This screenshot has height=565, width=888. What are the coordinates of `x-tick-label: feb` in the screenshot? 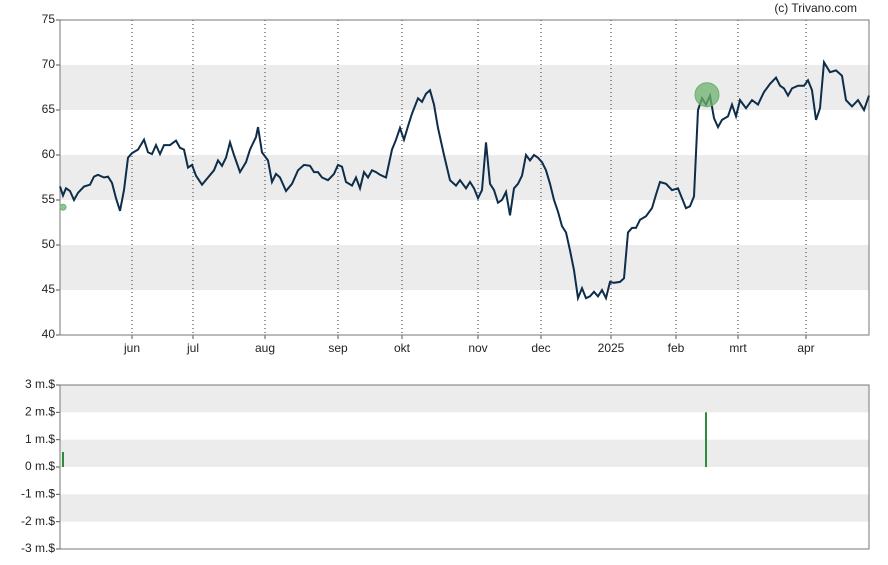 It's located at (676, 348).